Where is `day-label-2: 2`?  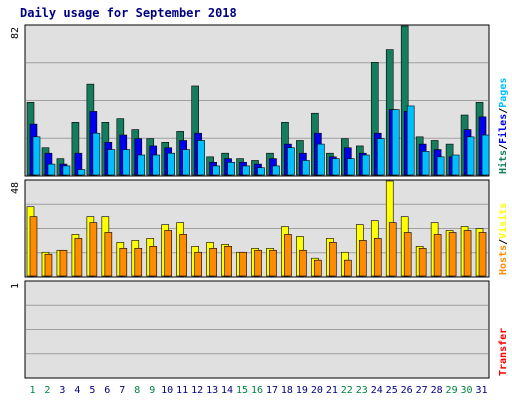
day-label-2: 2 is located at coordinates (47, 390).